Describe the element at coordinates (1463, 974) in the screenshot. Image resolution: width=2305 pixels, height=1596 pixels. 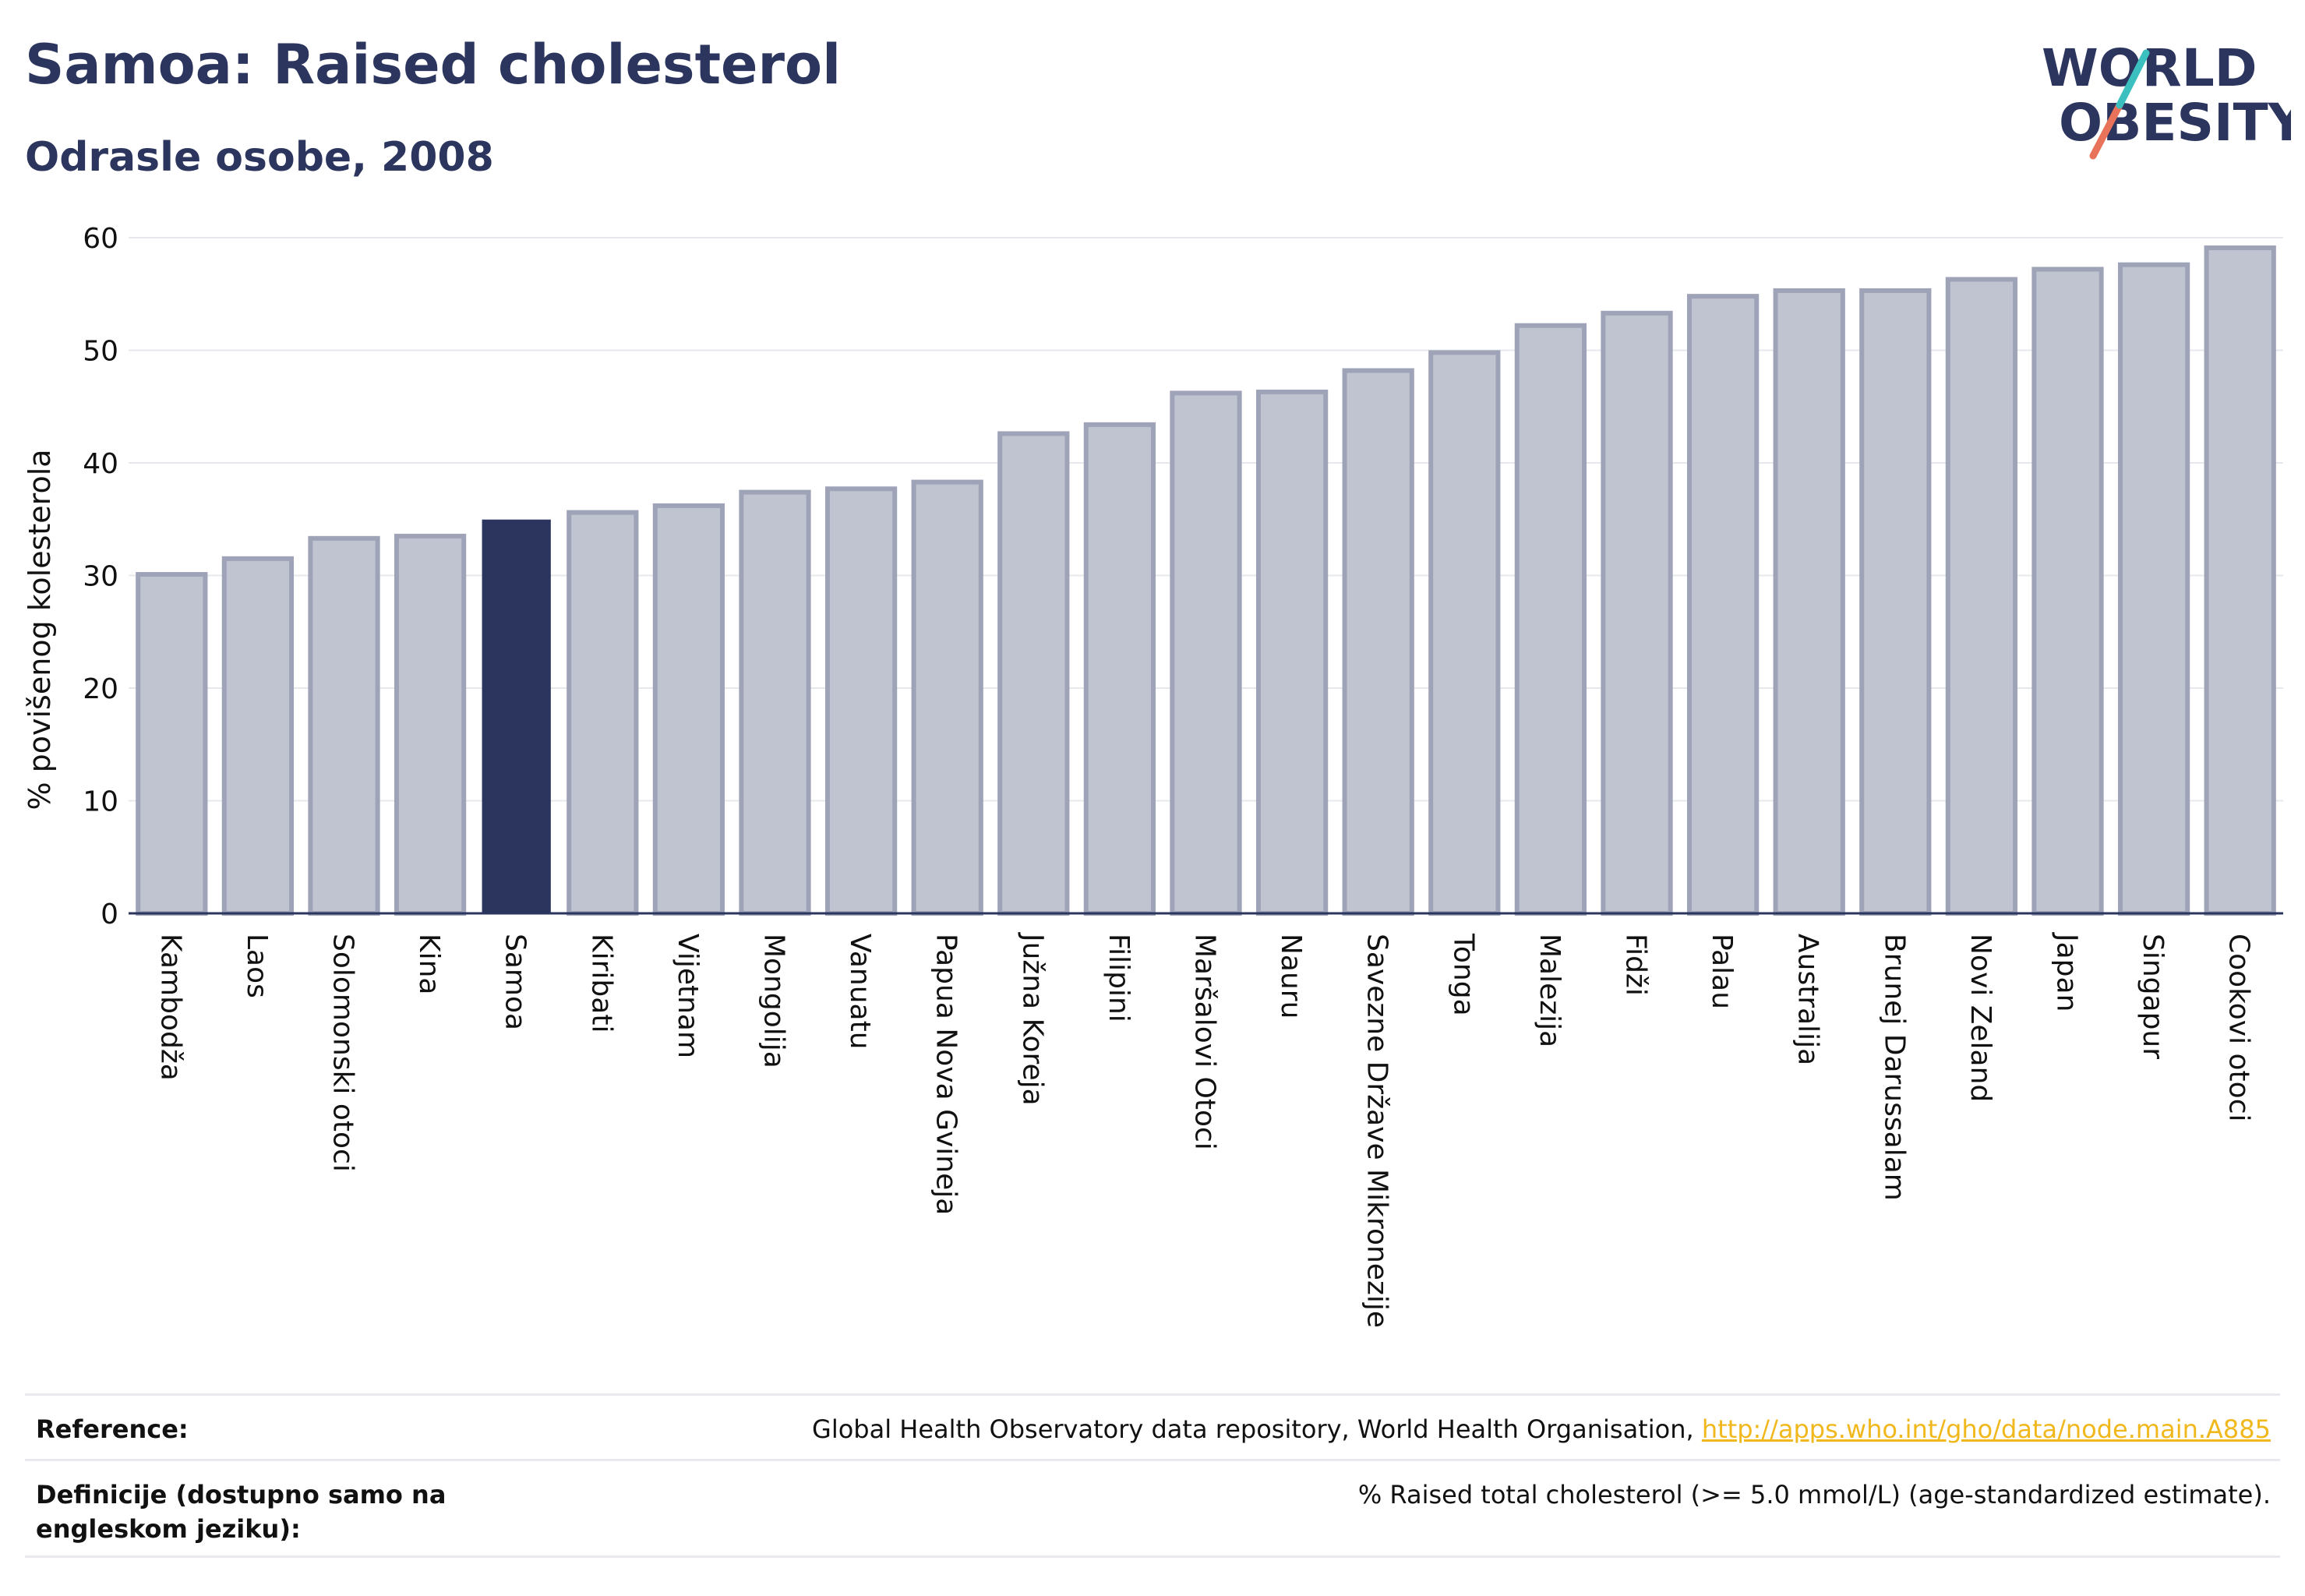
I see `x-tick-label: Tonga` at that location.